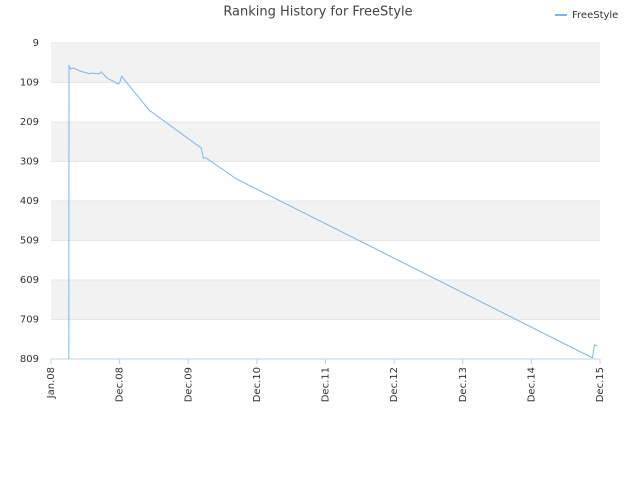 The width and height of the screenshot is (640, 480). What do you see at coordinates (317, 12) in the screenshot?
I see `chart-title: Ranking History for FreeStyle` at bounding box center [317, 12].